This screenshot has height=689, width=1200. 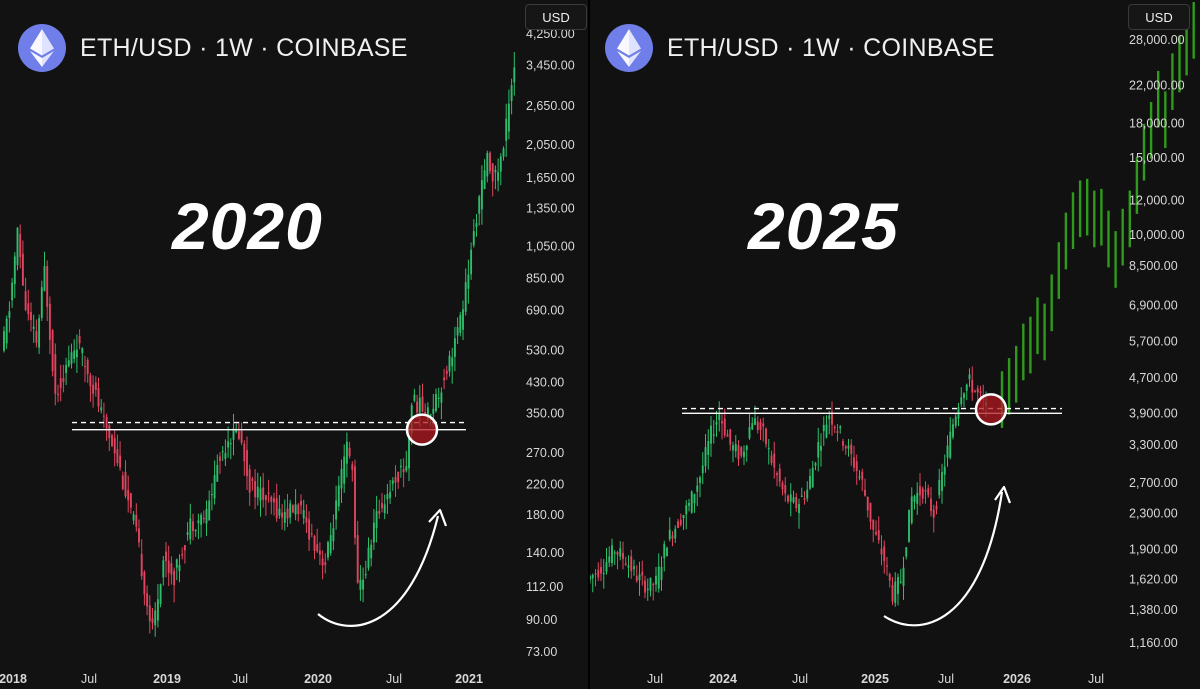 I want to click on y-tick-label: 5,700.00, so click(x=1153, y=341).